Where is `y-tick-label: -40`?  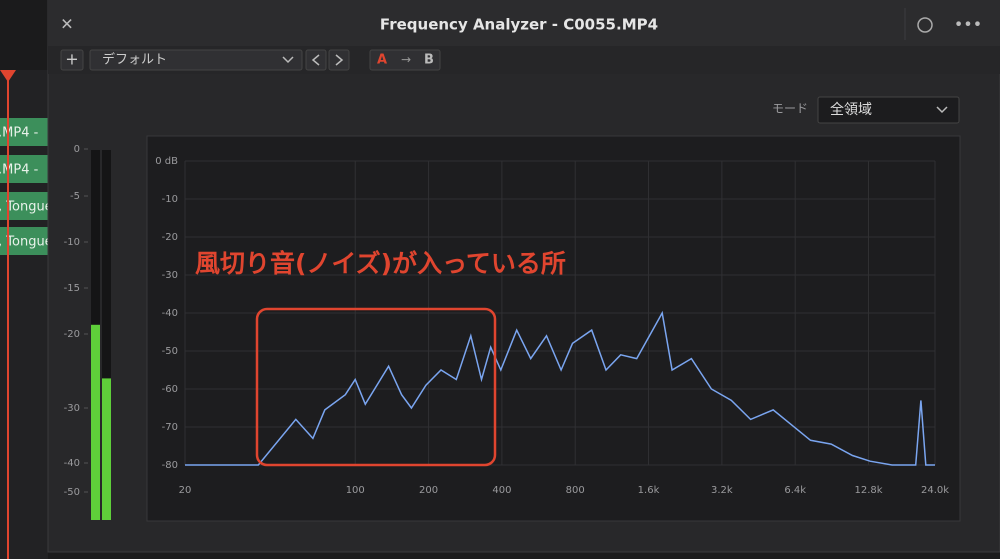 y-tick-label: -40 is located at coordinates (170, 313).